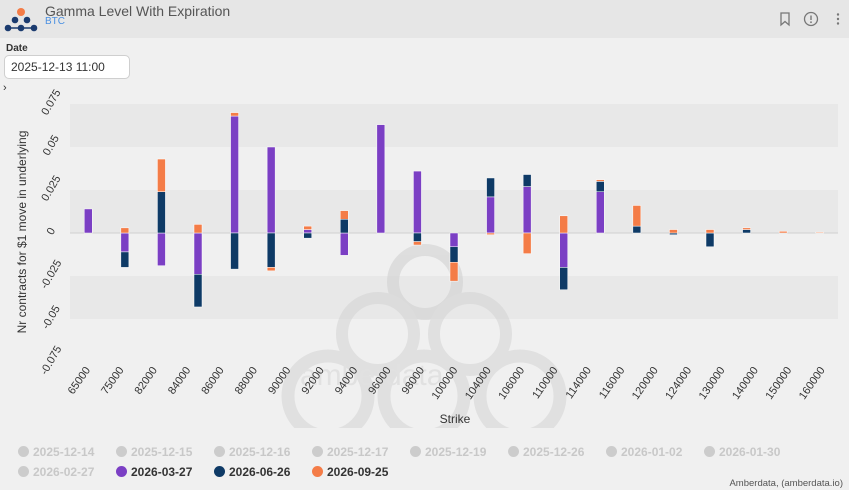 Image resolution: width=849 pixels, height=490 pixels. Describe the element at coordinates (785, 19) in the screenshot. I see `bookmark-icon` at that location.